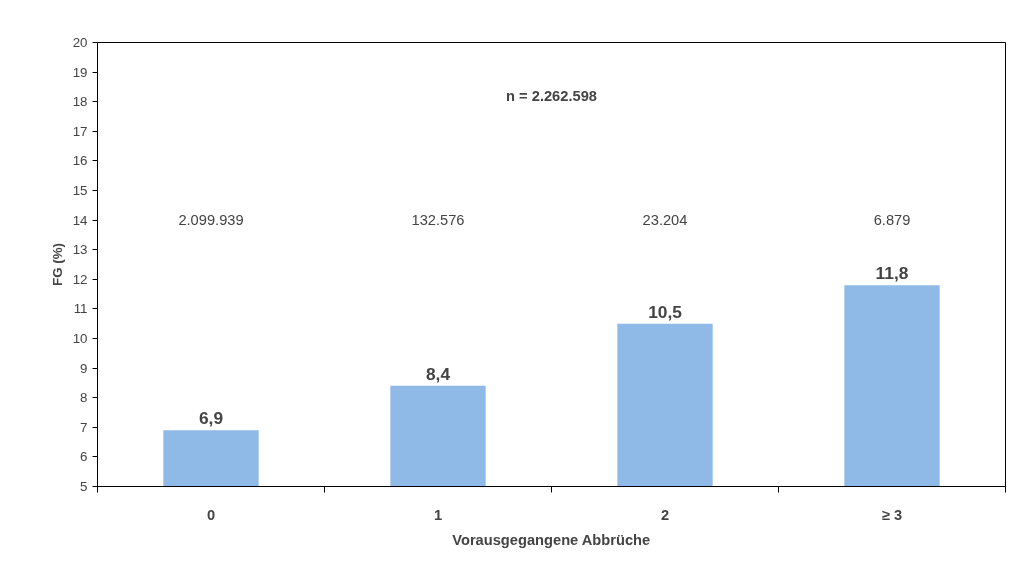 Image resolution: width=1029 pixels, height=569 pixels. What do you see at coordinates (551, 95) in the screenshot?
I see `annotation: n = 2.262.598` at bounding box center [551, 95].